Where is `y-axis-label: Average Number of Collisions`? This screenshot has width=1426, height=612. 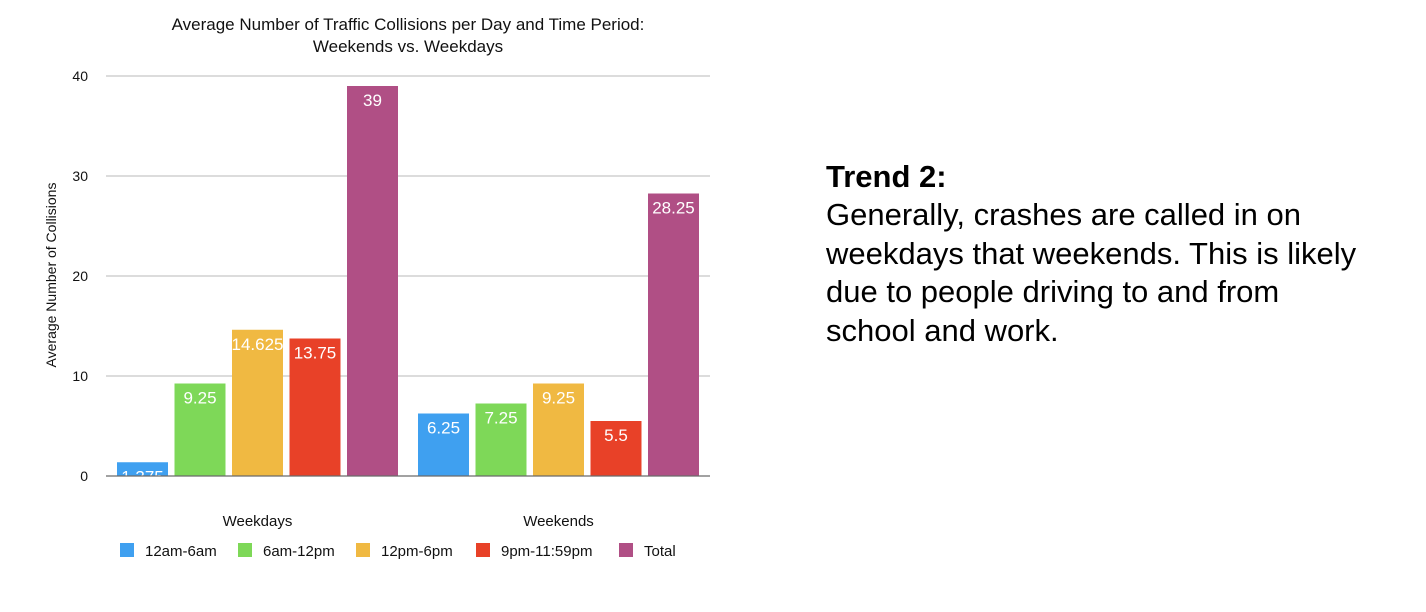 y-axis-label: Average Number of Collisions is located at coordinates (51, 275).